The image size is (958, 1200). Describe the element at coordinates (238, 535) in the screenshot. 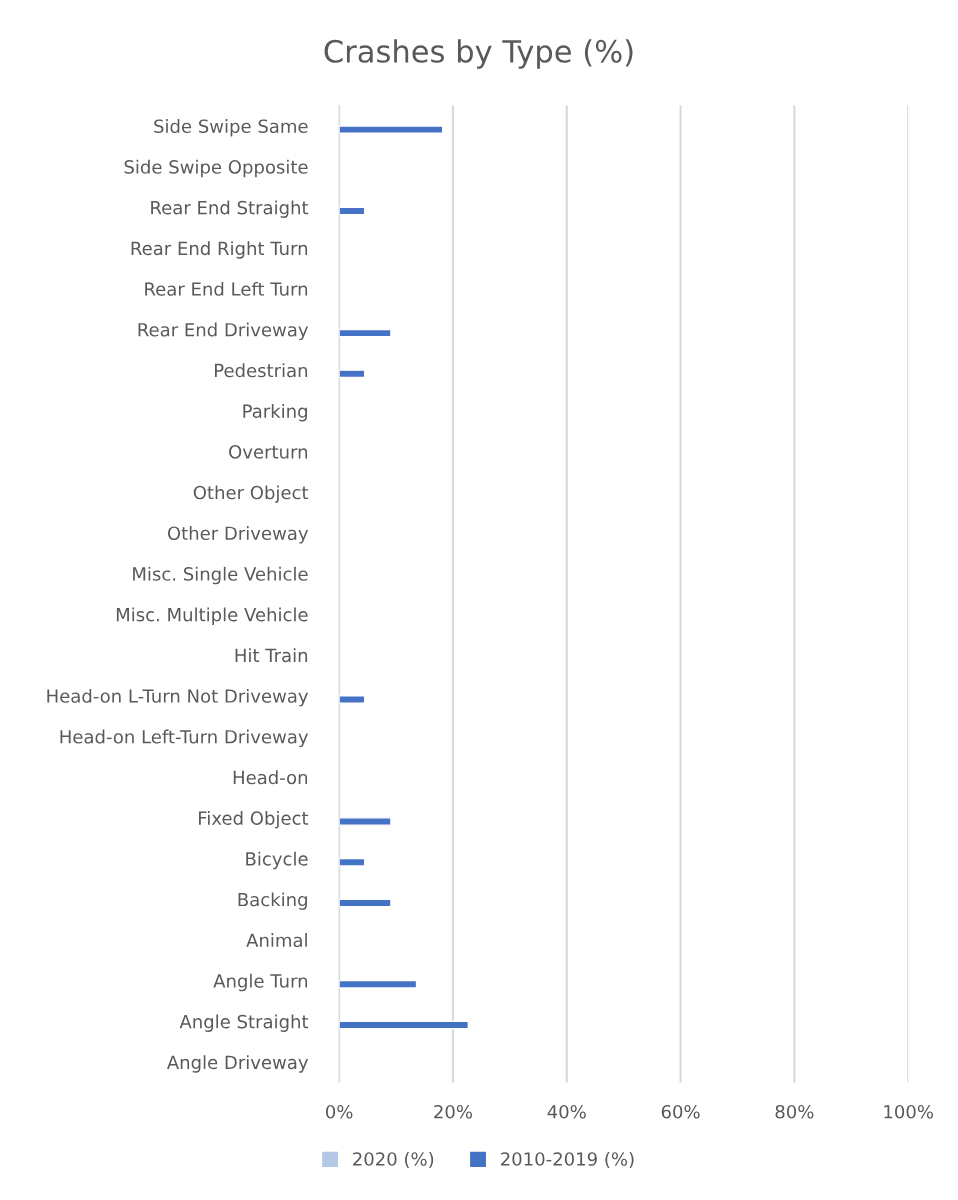

I see `y-tick-label: Other Driveway` at that location.